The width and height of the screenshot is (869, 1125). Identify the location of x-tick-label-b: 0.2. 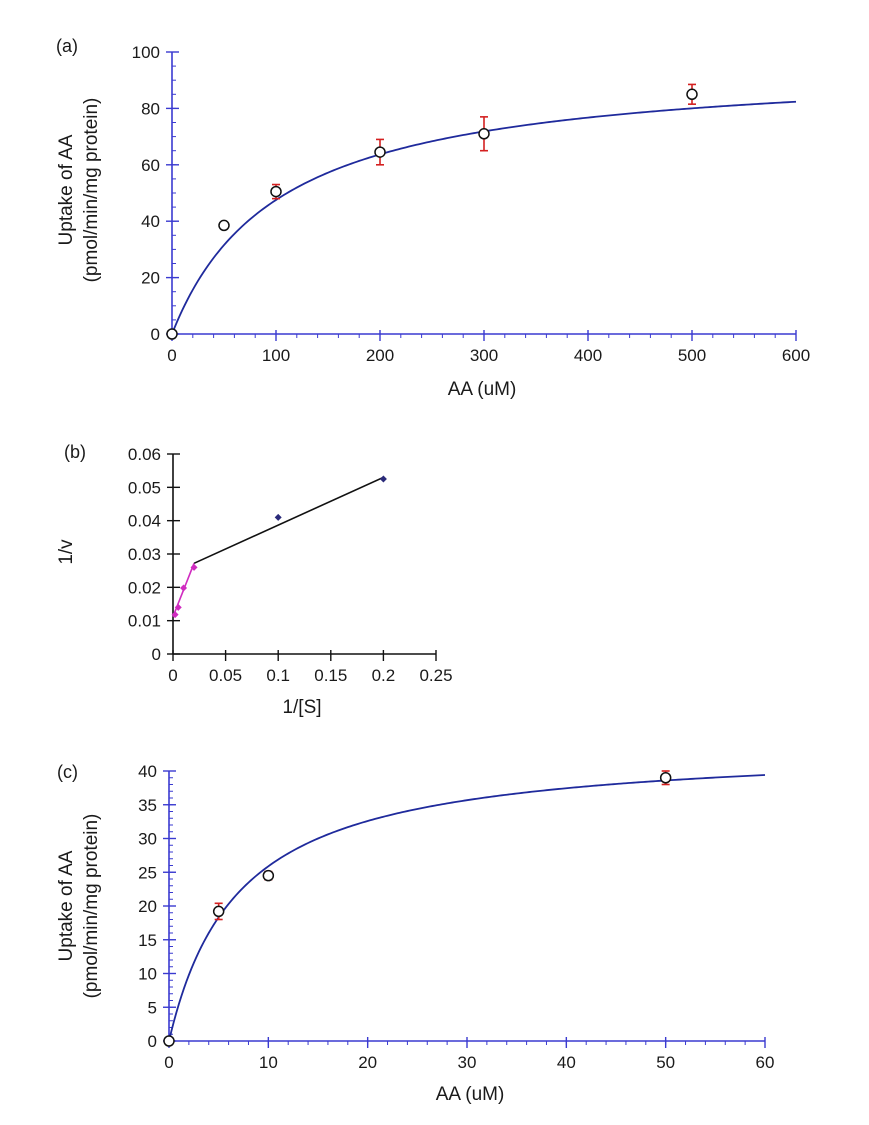
(384, 675).